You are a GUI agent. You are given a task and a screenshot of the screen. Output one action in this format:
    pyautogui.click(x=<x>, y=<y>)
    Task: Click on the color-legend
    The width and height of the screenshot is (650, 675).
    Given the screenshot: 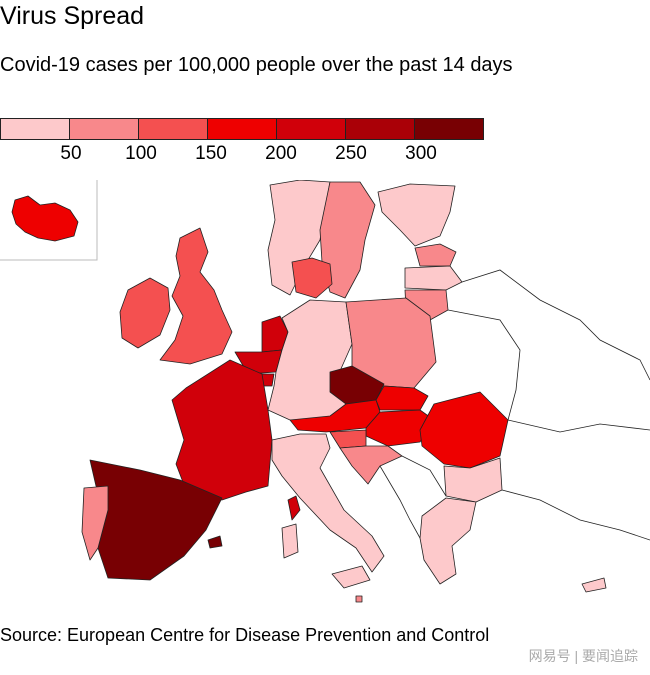 What is the action you would take?
    pyautogui.click(x=250, y=130)
    